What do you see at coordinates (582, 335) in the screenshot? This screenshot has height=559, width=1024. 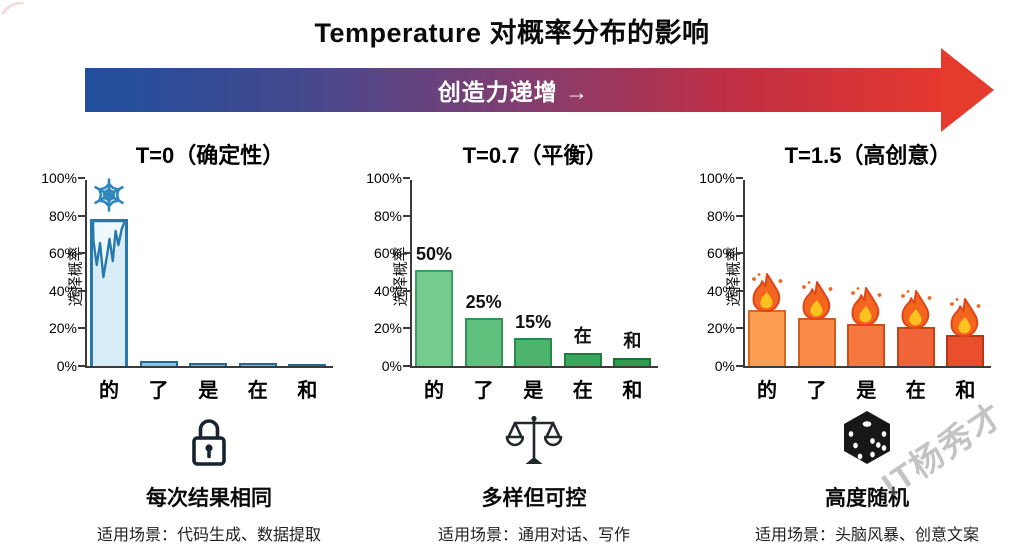 I see `bar-value-label: 在` at bounding box center [582, 335].